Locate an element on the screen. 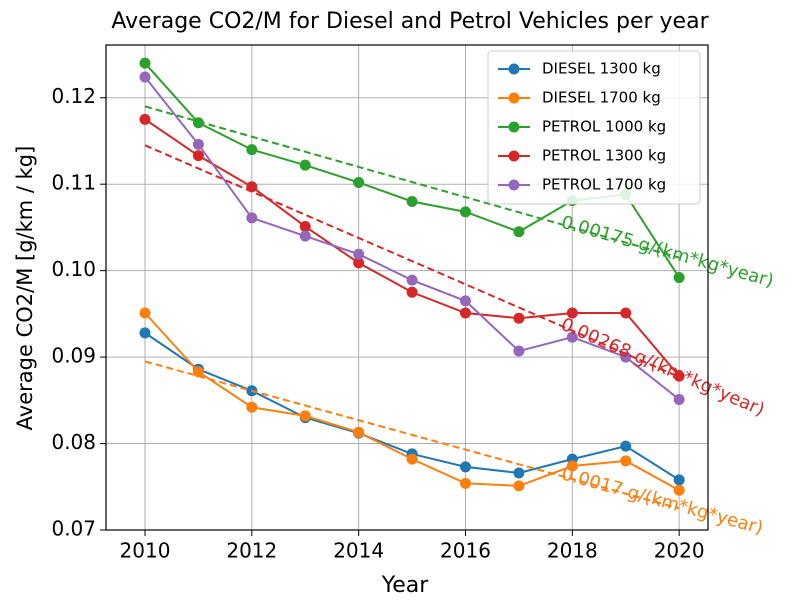  trend-annotation: 0.0017 g/(km*kg*year) is located at coordinates (662, 500).